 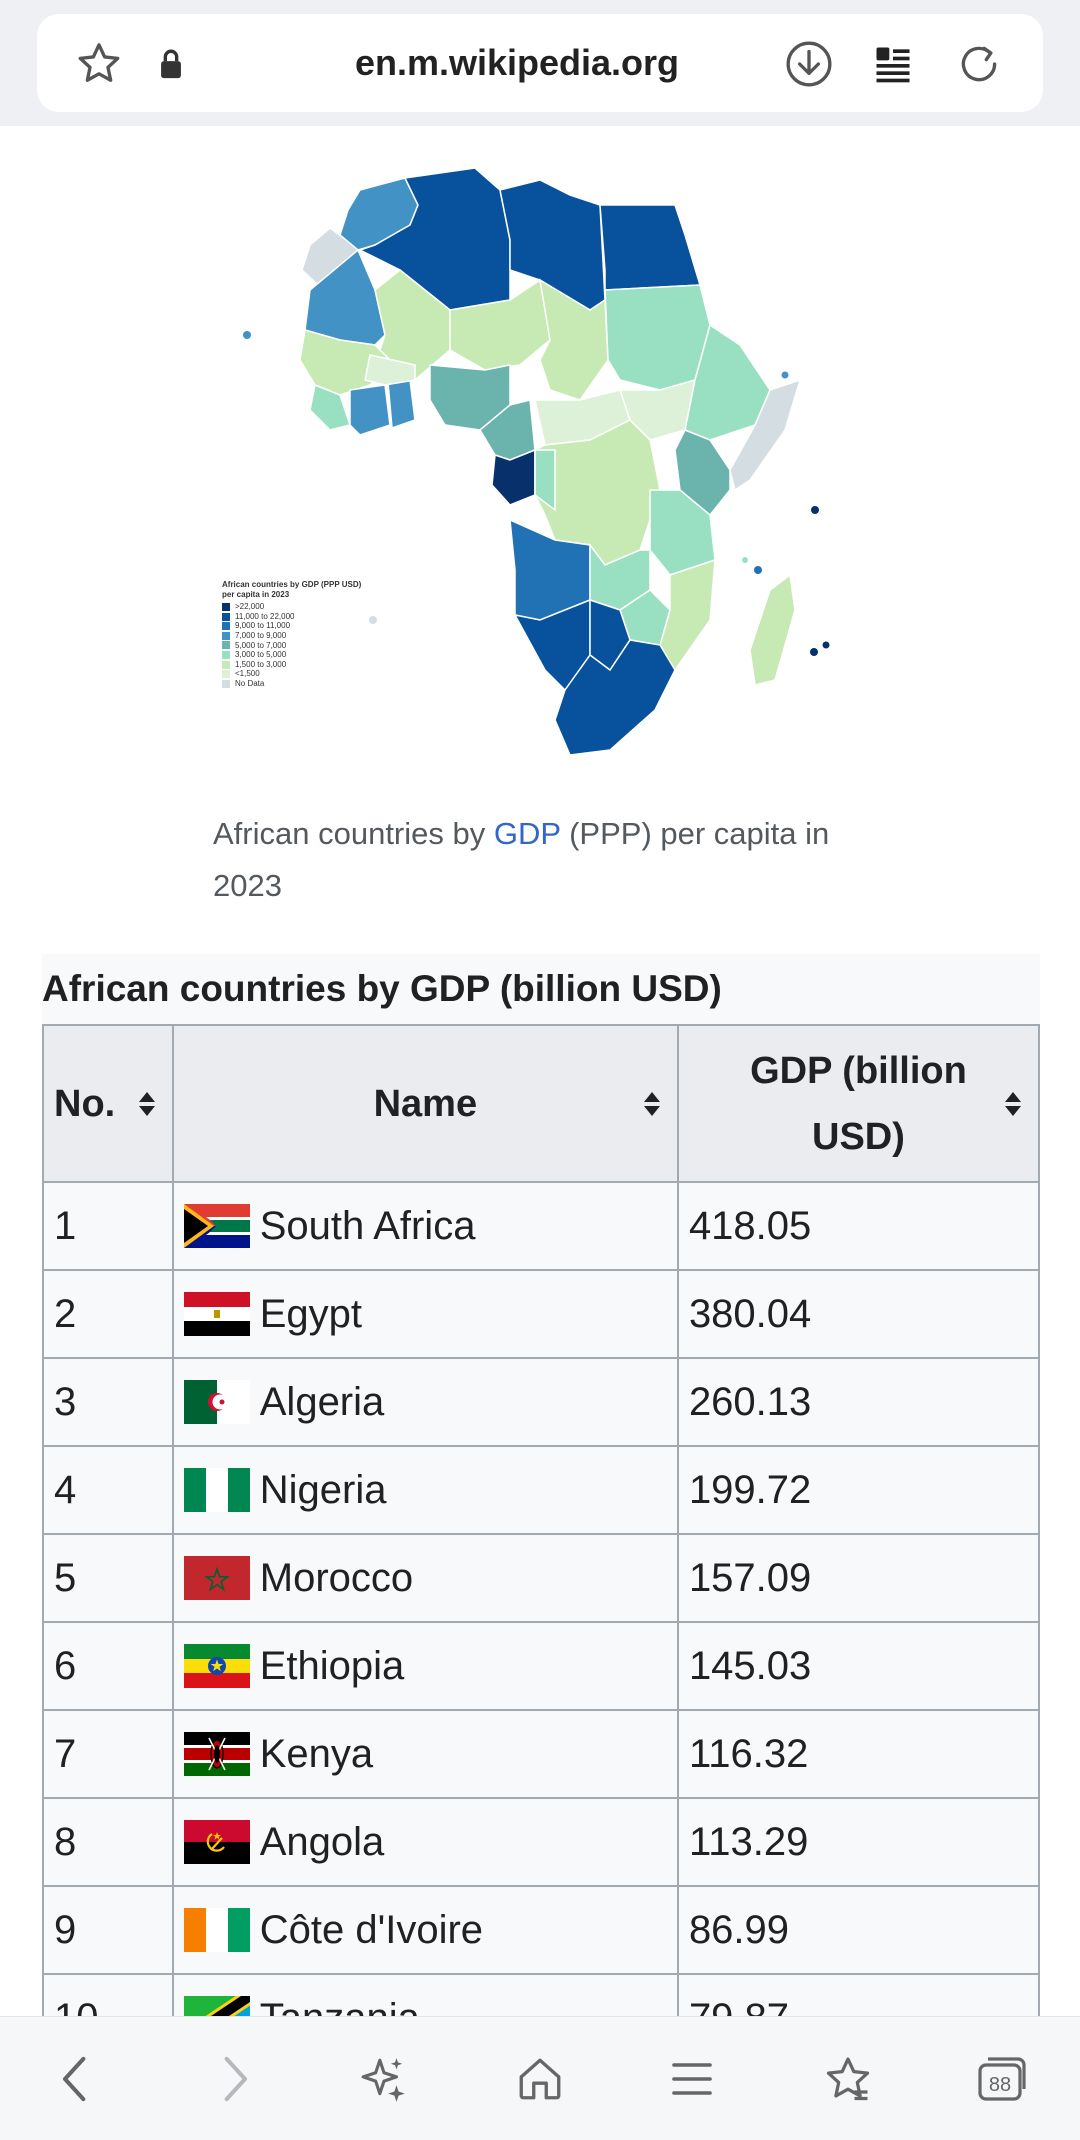 What do you see at coordinates (234, 2079) in the screenshot?
I see `forward-icon` at bounding box center [234, 2079].